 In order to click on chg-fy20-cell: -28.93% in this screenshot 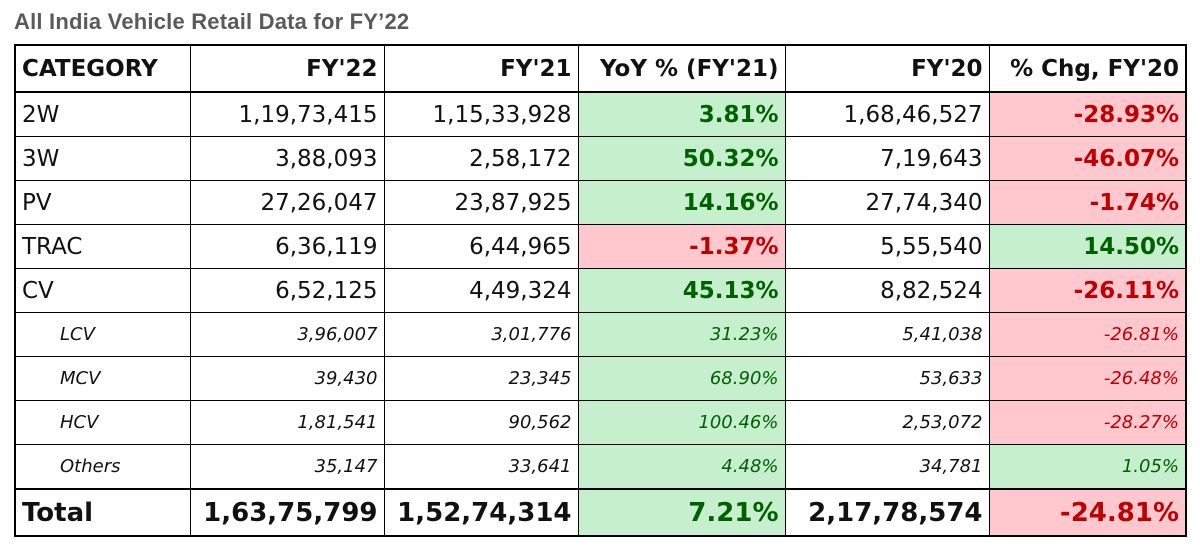, I will do `click(1087, 114)`.